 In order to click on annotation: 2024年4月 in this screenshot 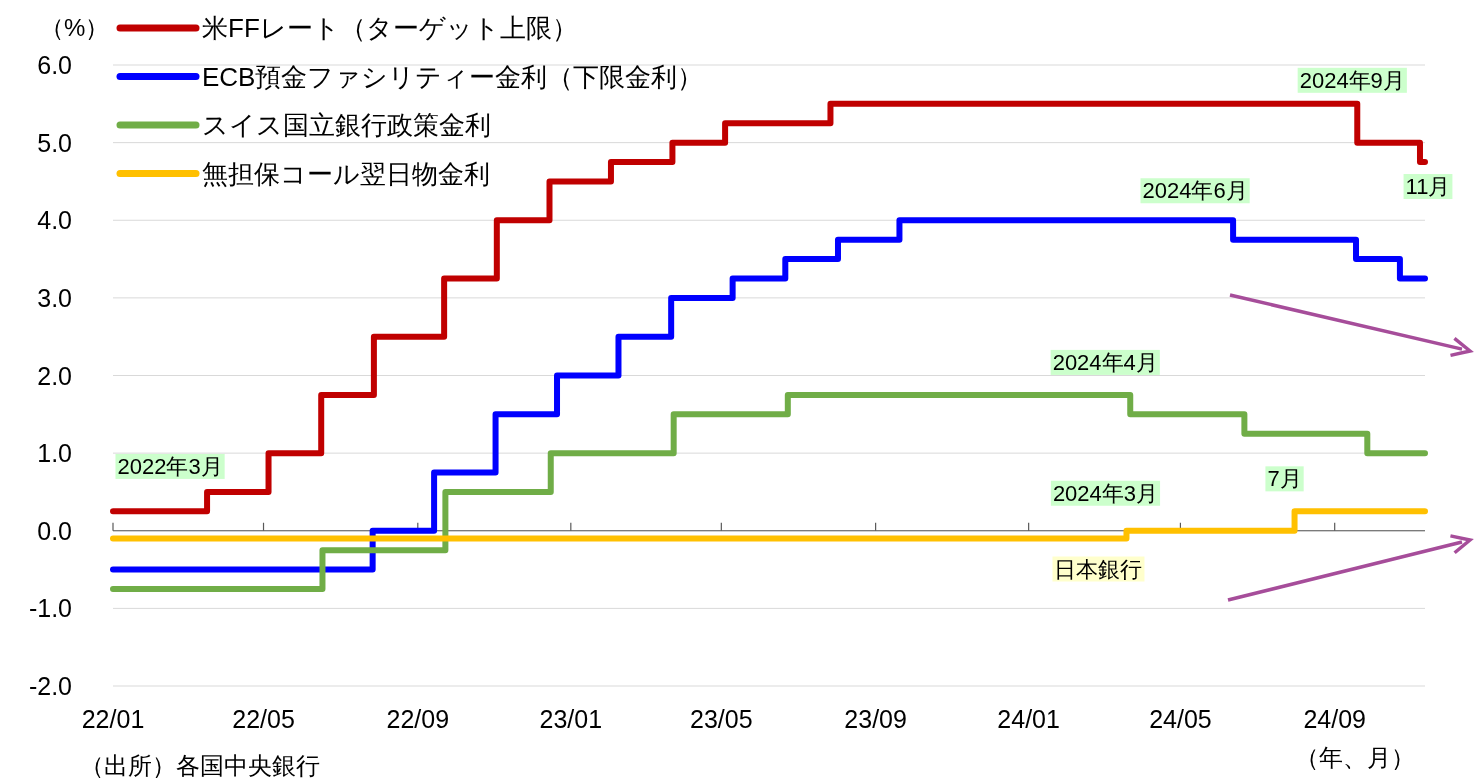, I will do `click(1105, 362)`.